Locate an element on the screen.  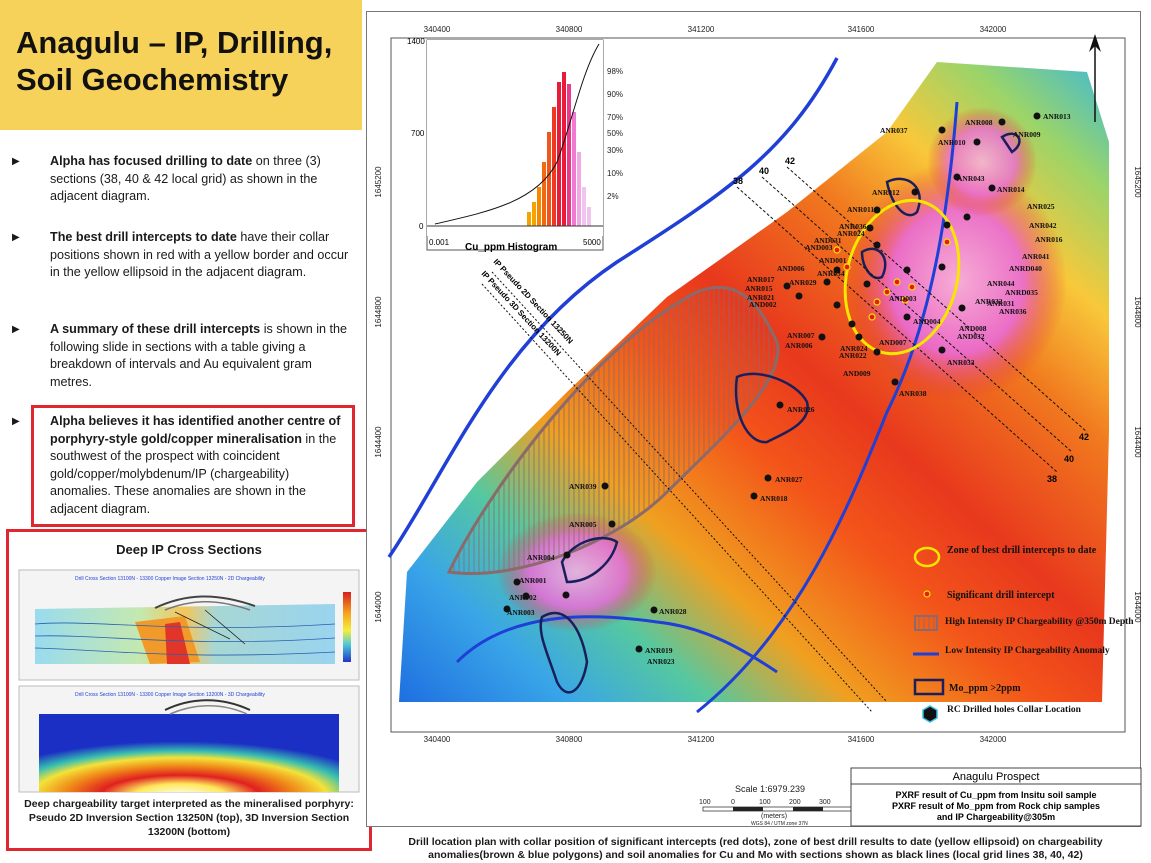
svg-text: ANR019 is located at coordinates (659, 650).